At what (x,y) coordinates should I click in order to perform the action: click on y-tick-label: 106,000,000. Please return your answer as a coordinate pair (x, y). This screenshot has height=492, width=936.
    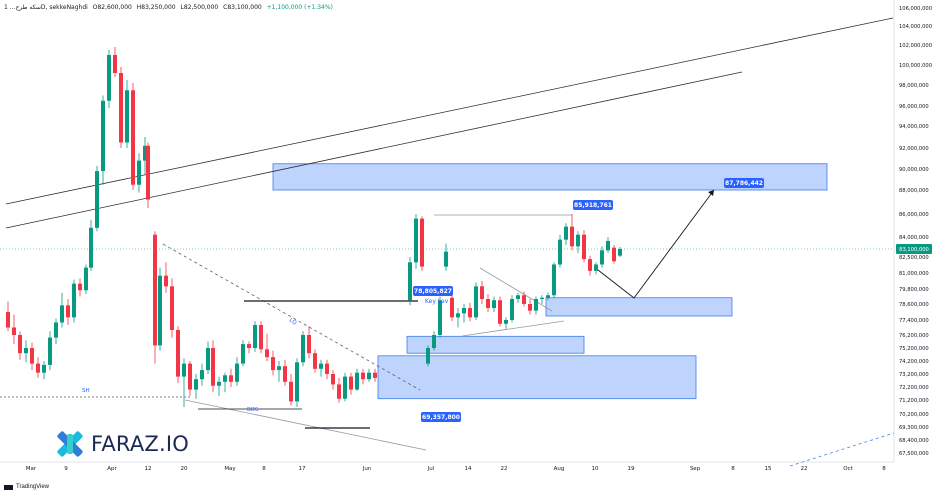
    Looking at the image, I should click on (915, 9).